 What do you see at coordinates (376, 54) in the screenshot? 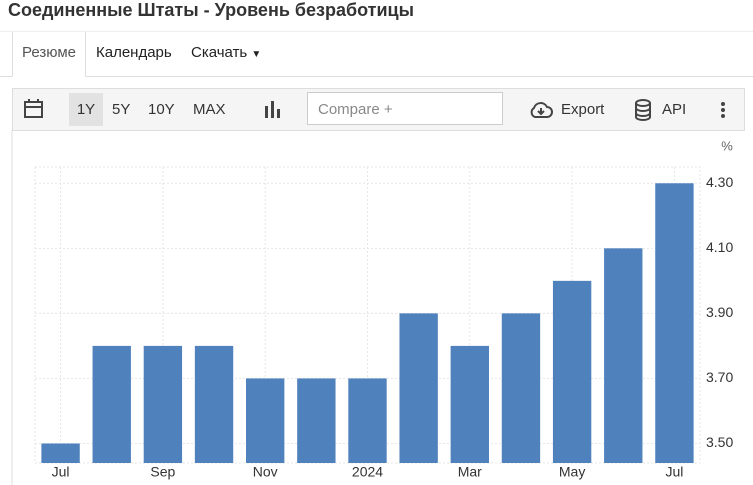
I see `tab-bar: Резюме Календарь Скачать ▼` at bounding box center [376, 54].